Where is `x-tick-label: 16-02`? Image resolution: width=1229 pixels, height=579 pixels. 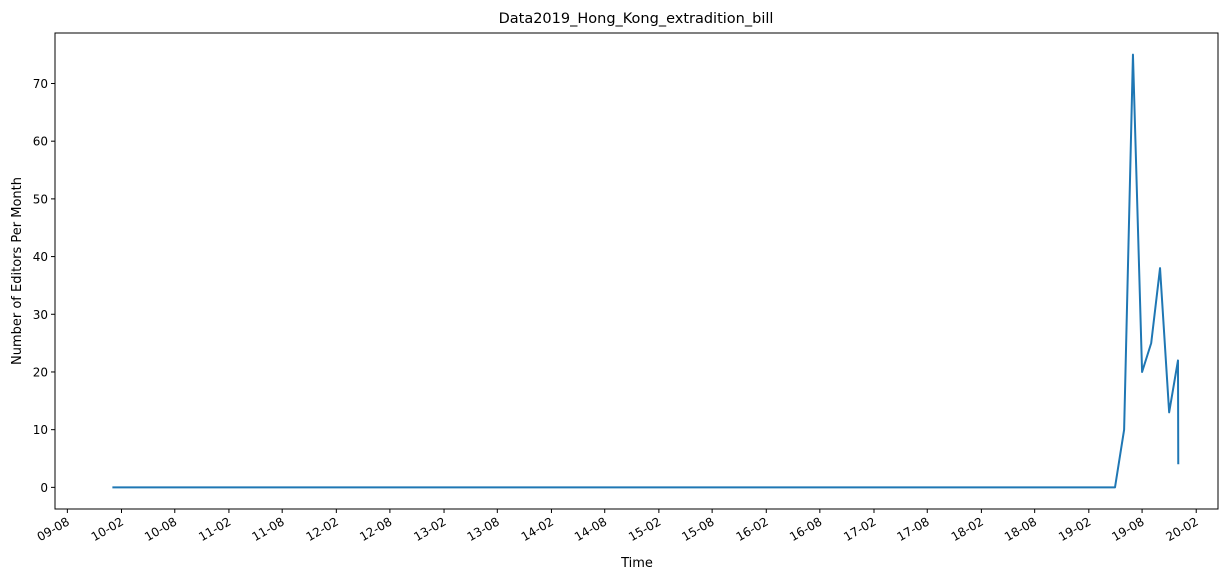 x-tick-label: 16-02 is located at coordinates (752, 529).